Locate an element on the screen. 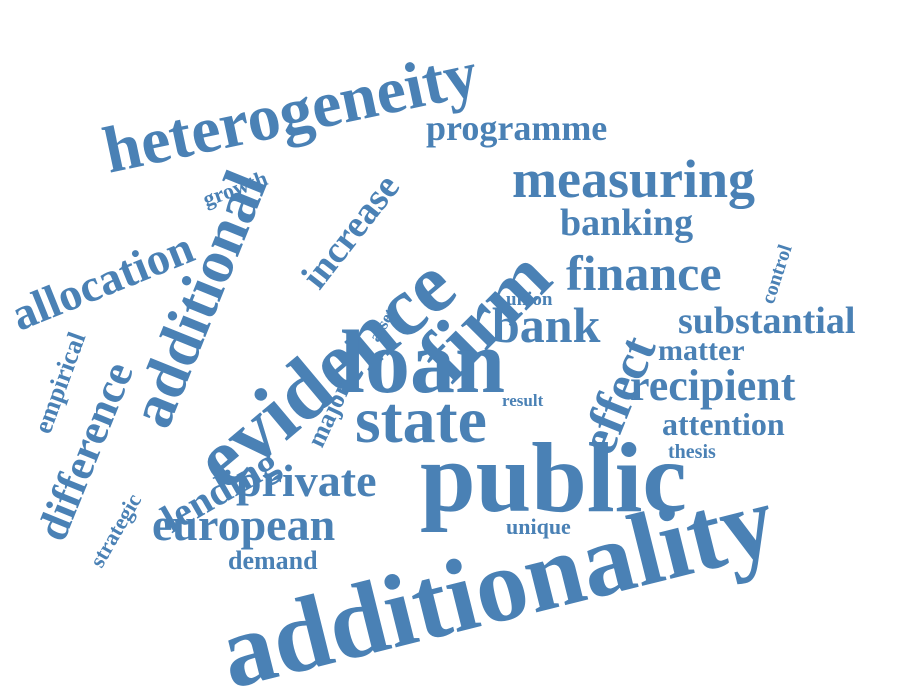 This screenshot has height=692, width=900. word-substantial: substantial is located at coordinates (767, 321).